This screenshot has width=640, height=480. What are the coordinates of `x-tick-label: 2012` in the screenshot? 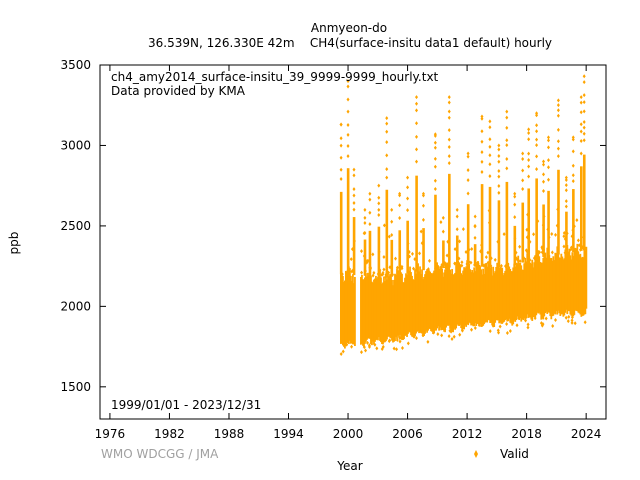 It's located at (467, 434).